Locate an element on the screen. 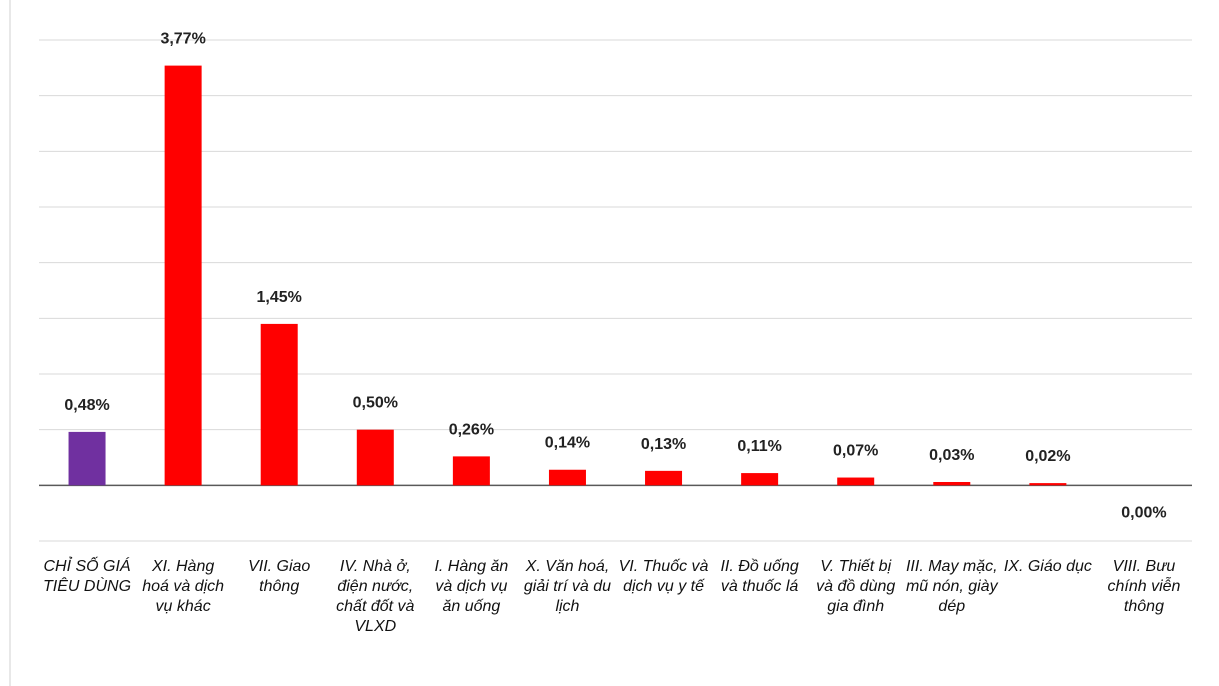 The width and height of the screenshot is (1219, 686). value-label: 0,48% is located at coordinates (86, 405).